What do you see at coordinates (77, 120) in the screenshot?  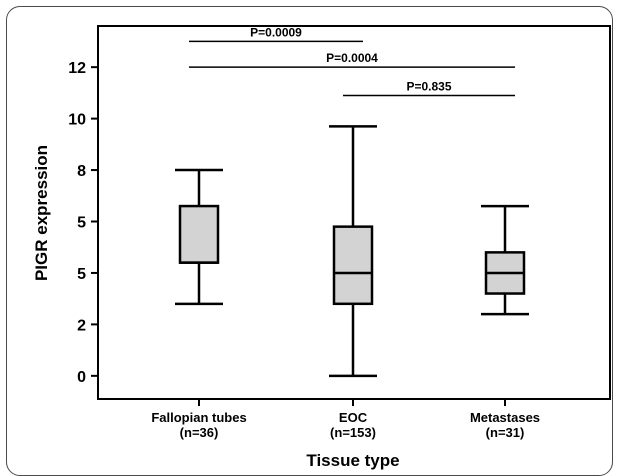 I see `y-tick-label: 10` at bounding box center [77, 120].